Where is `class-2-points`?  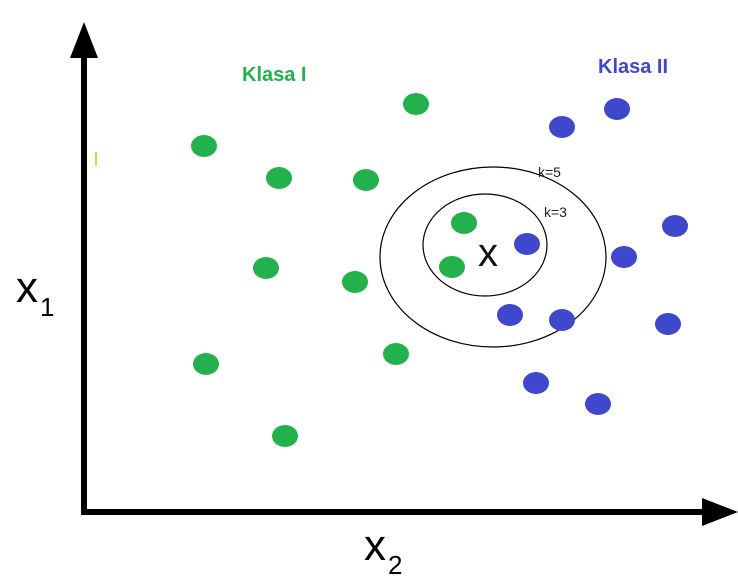 class-2-points is located at coordinates (592, 256).